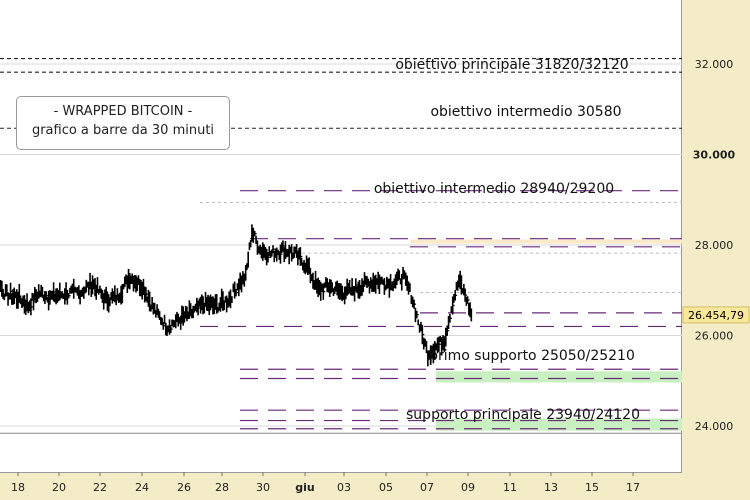 The height and width of the screenshot is (500, 750). What do you see at coordinates (546, 241) in the screenshot?
I see `resistance-band` at bounding box center [546, 241].